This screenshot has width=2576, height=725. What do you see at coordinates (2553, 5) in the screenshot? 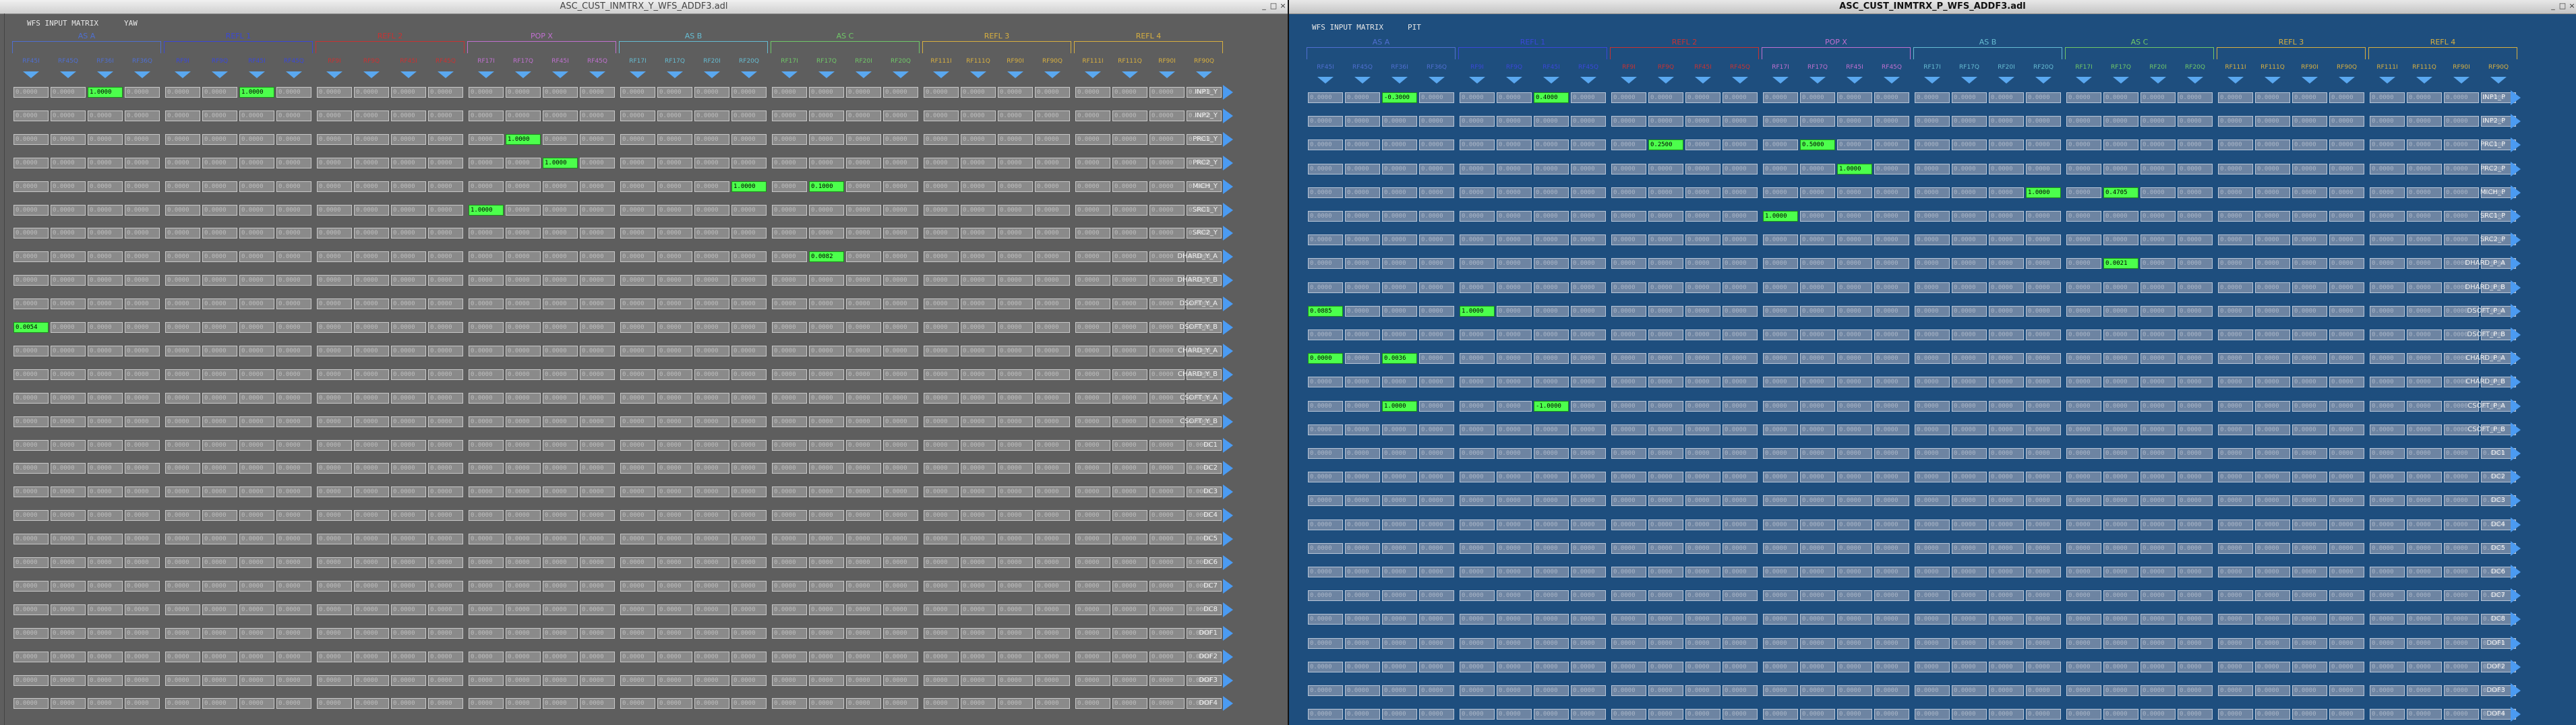
I see `right-minimize-button: _` at bounding box center [2553, 5].